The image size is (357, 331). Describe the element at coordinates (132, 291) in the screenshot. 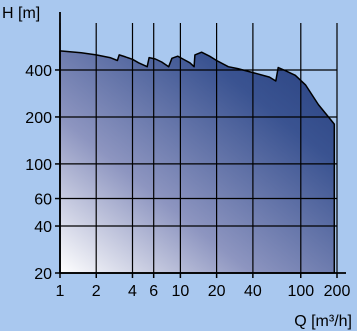

I see `x-tick-label: 4` at that location.